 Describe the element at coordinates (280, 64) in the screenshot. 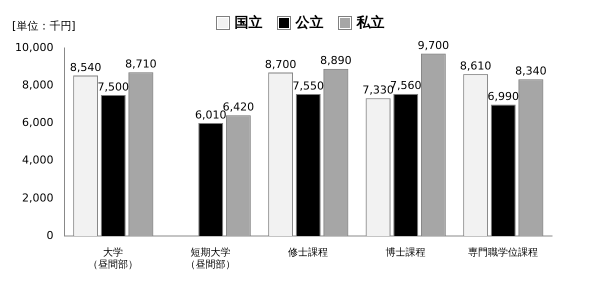

I see `data-label: 8,700` at that location.